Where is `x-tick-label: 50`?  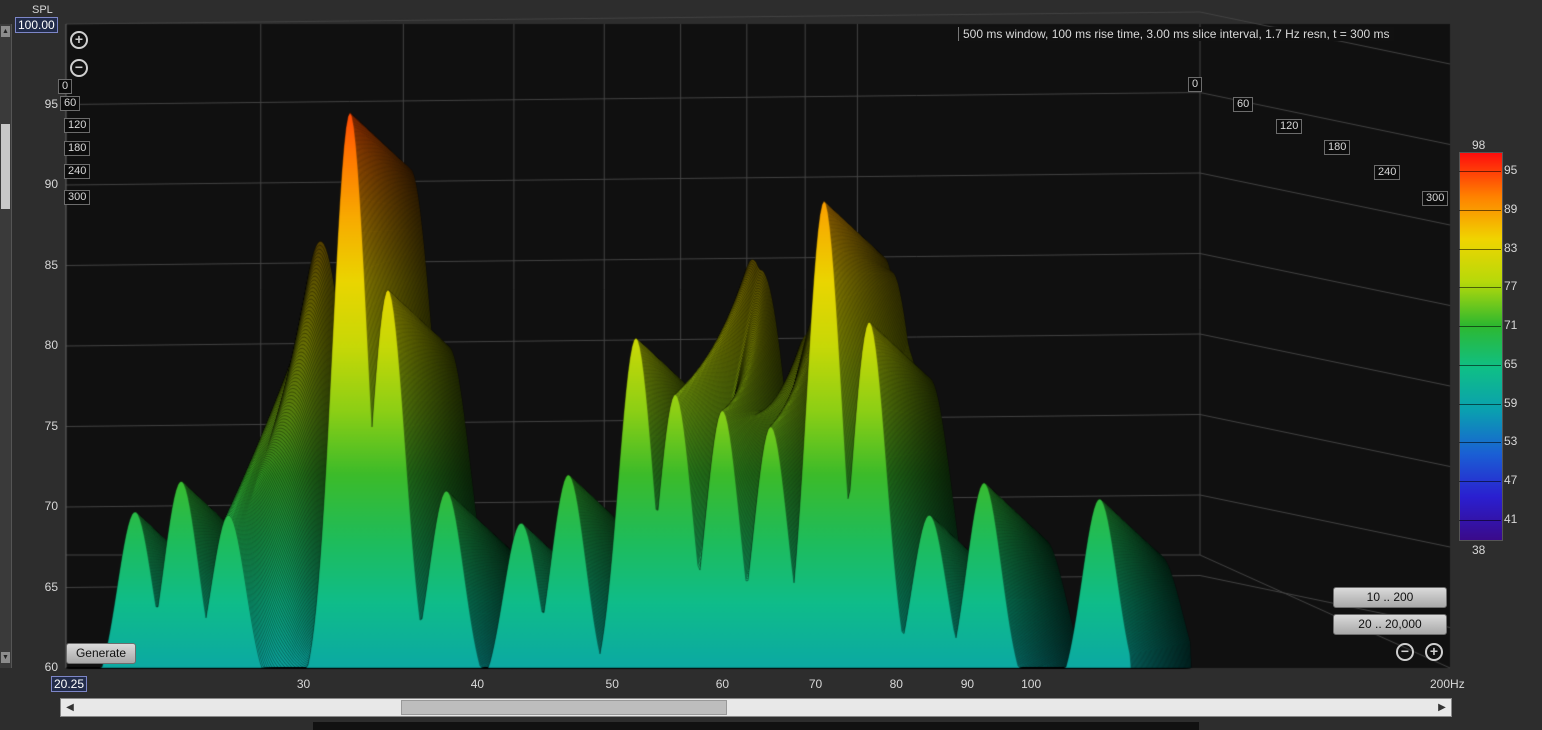
x-tick-label: 50 is located at coordinates (612, 684).